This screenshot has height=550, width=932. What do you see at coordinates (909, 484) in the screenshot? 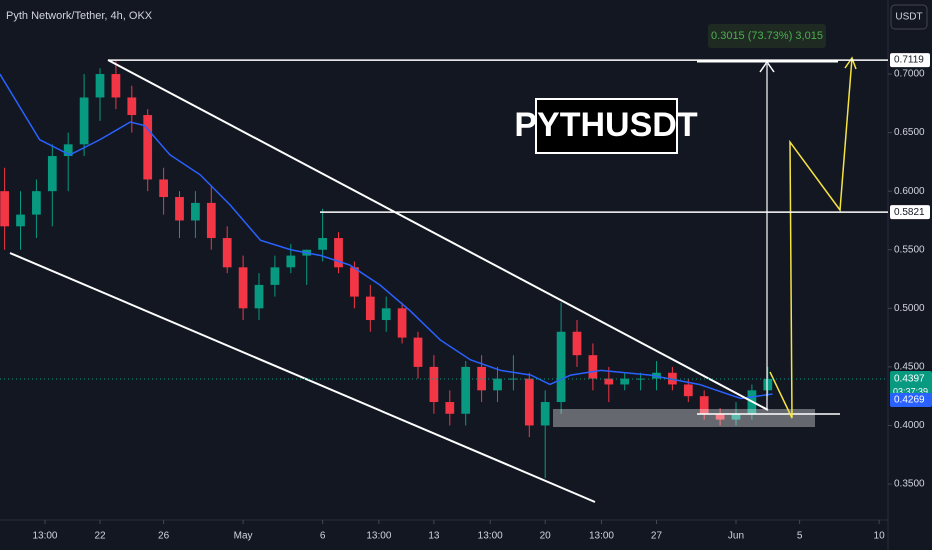
I see `y-tick-label: 0.3500` at bounding box center [909, 484].